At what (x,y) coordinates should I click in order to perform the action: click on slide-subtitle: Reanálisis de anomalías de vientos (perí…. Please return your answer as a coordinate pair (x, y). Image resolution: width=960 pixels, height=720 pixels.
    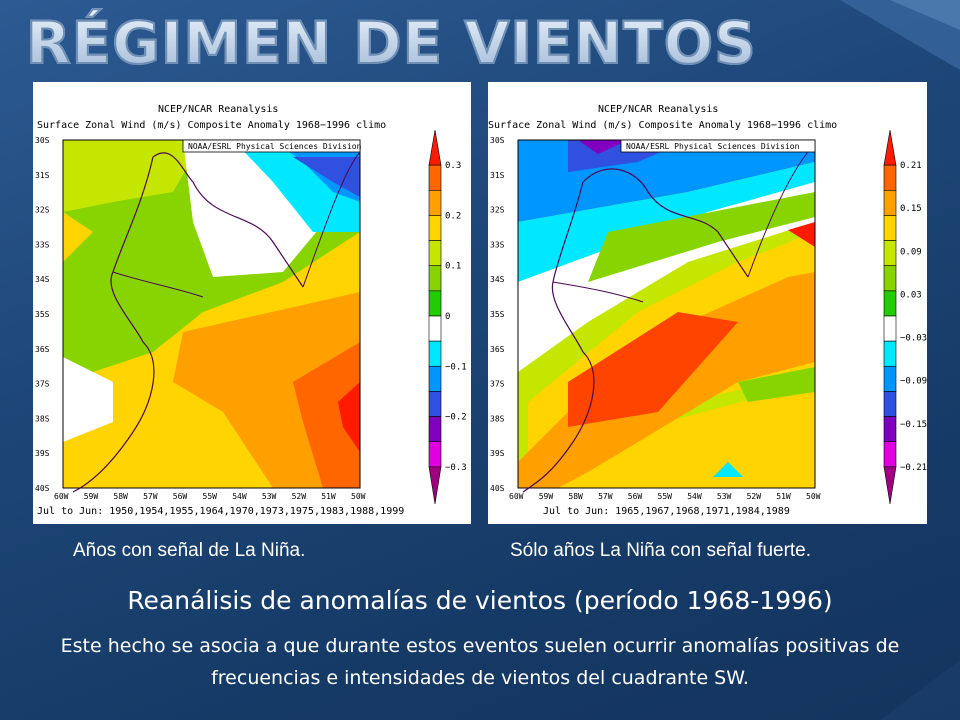
    Looking at the image, I should click on (480, 600).